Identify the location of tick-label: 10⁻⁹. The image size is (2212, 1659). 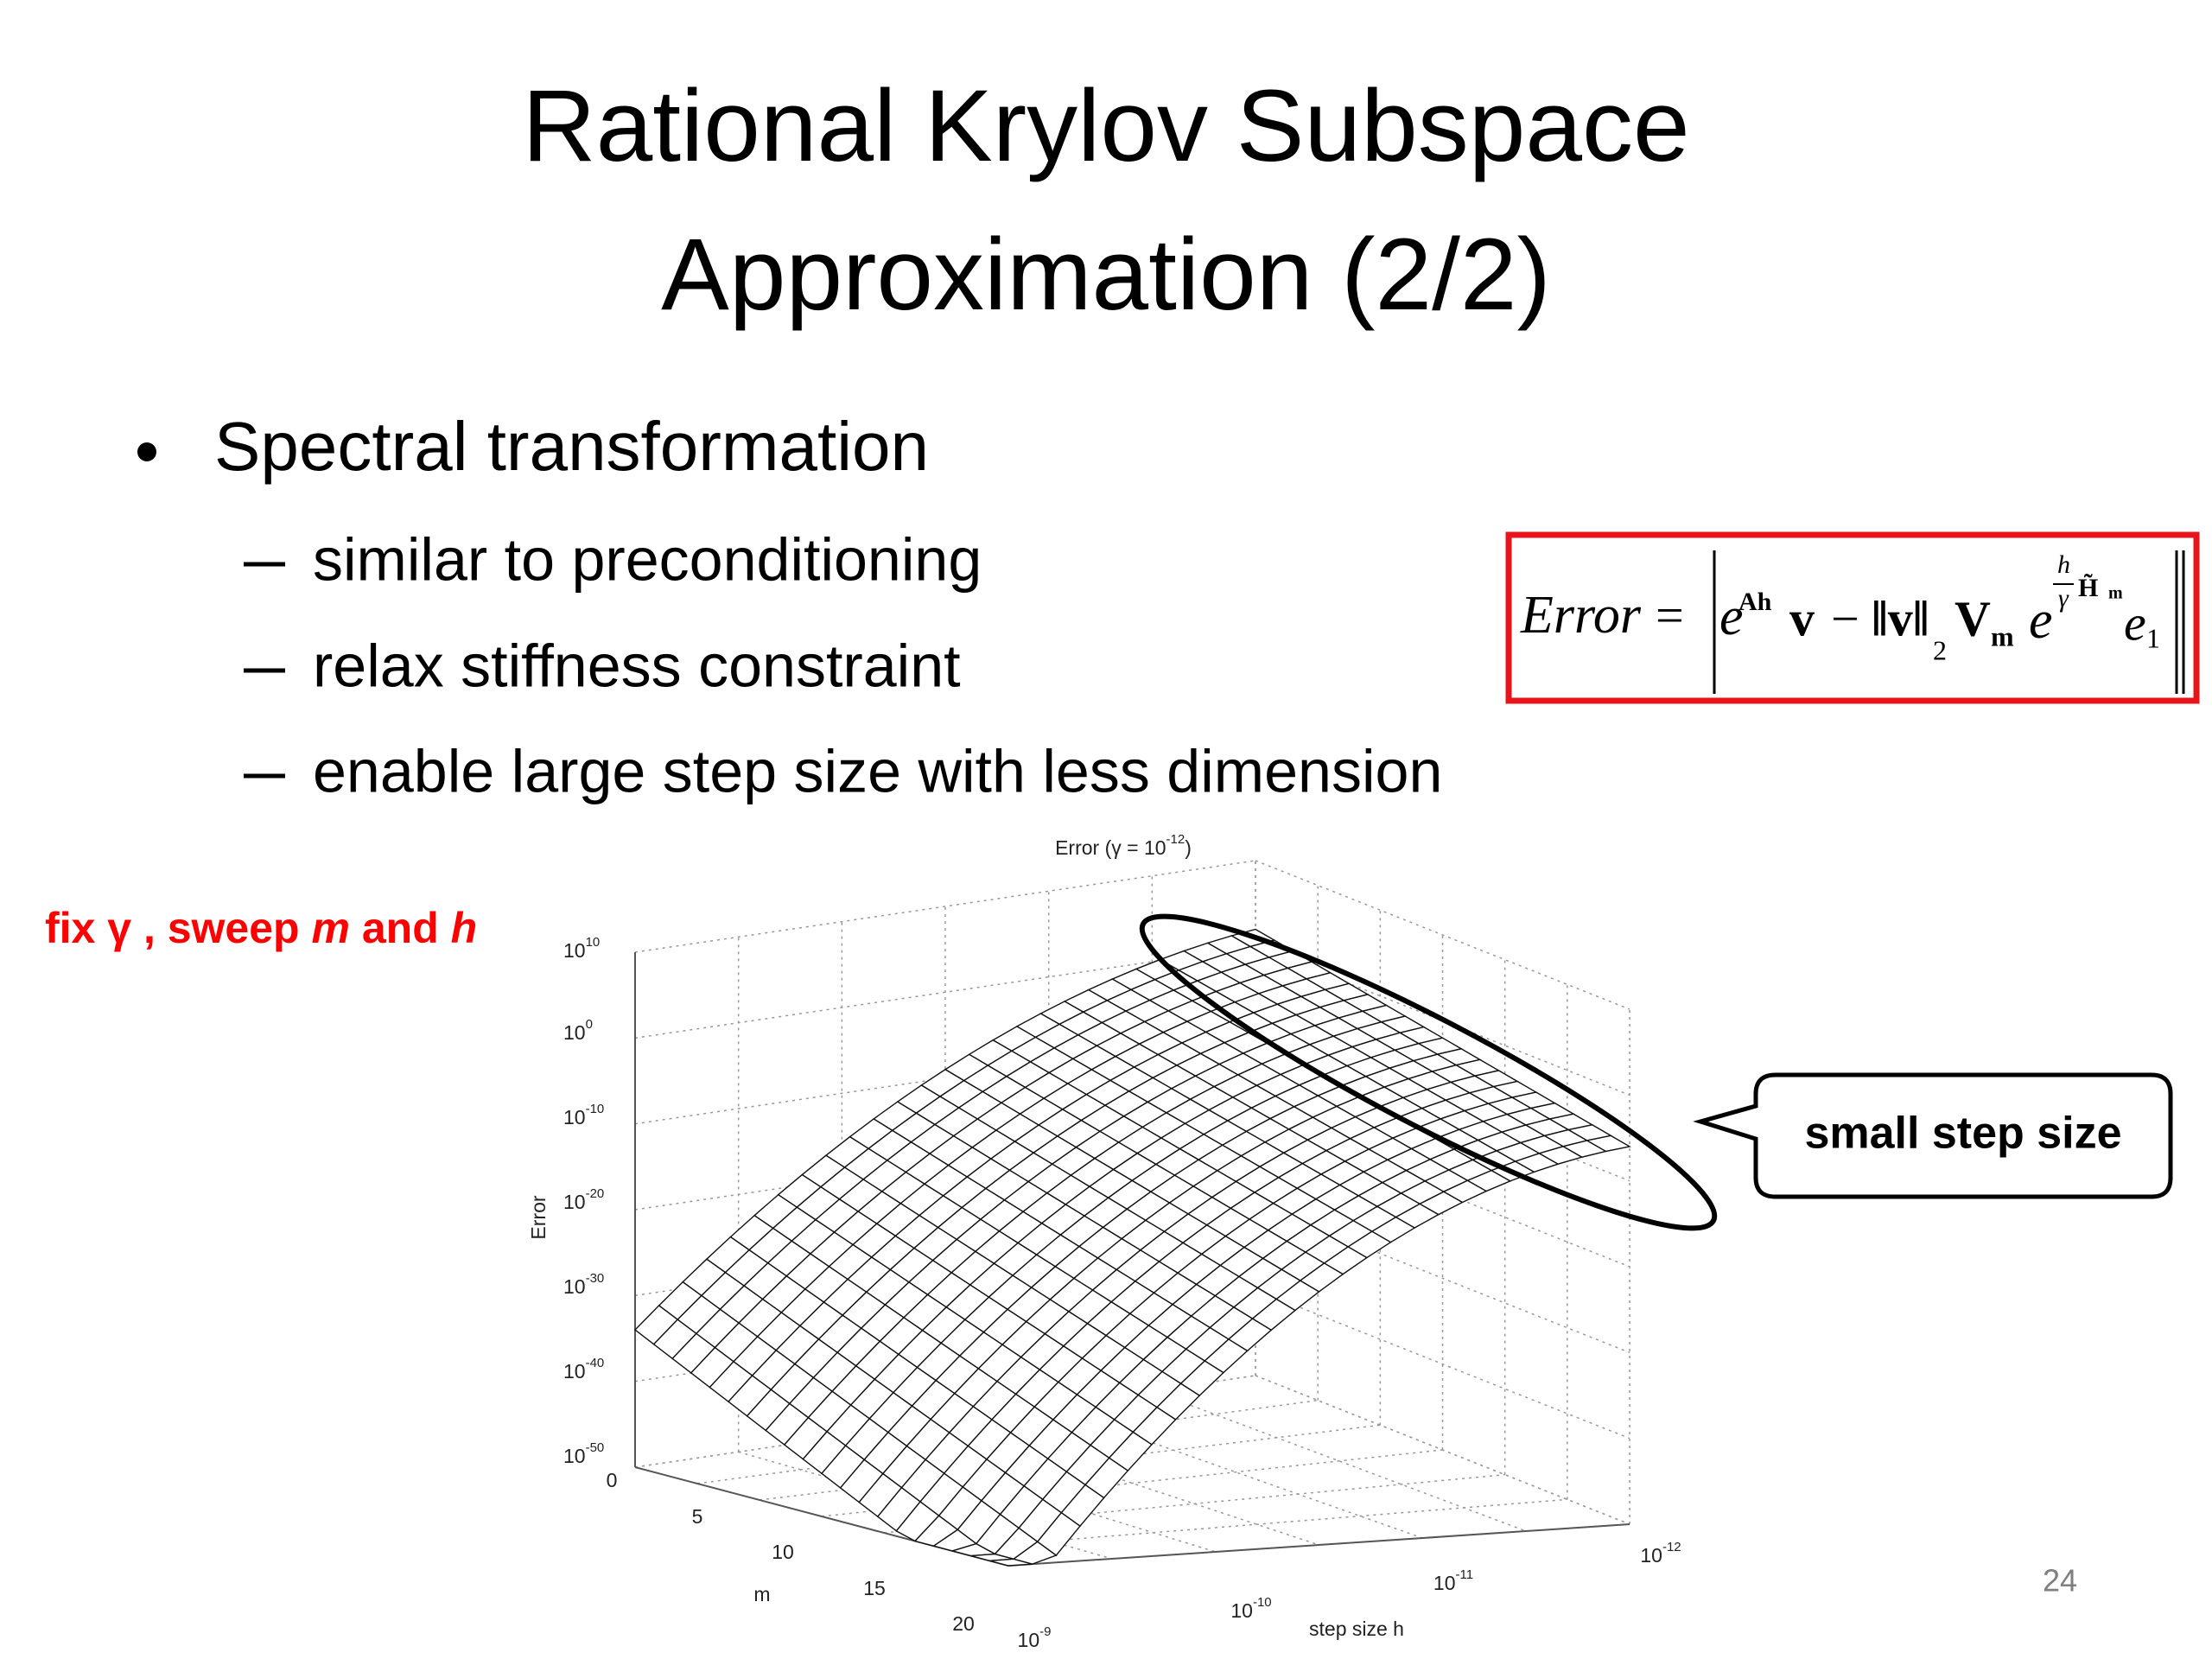
(1035, 1637).